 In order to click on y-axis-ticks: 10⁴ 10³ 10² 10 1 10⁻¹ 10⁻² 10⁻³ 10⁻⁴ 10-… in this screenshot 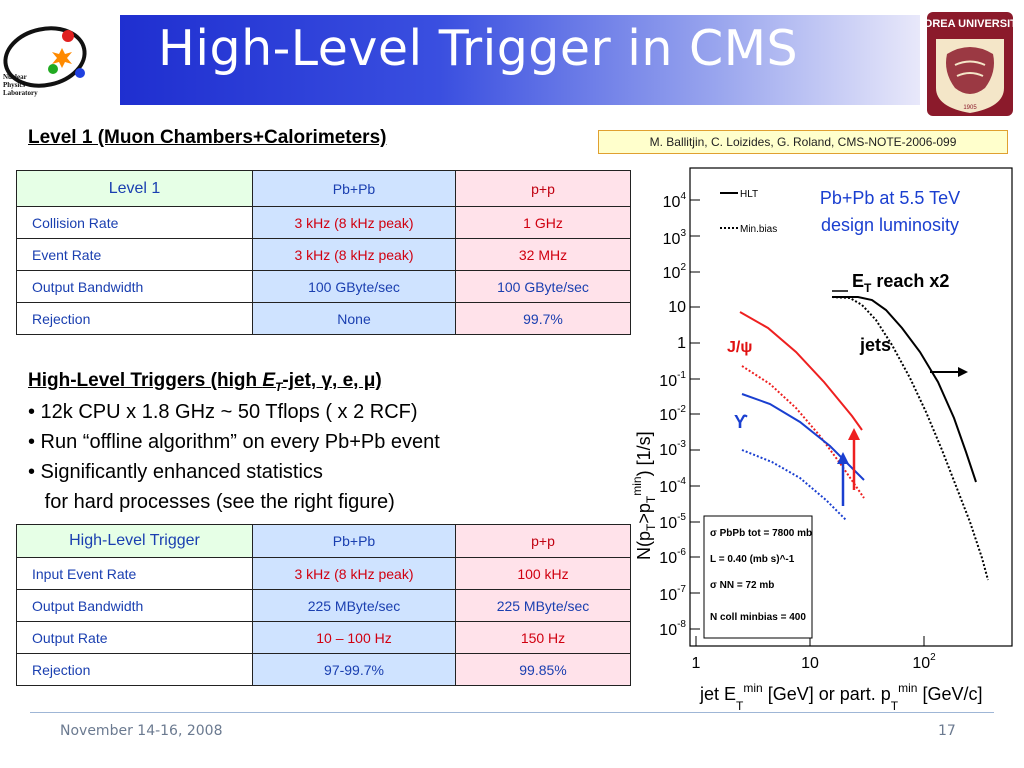, I will do `click(672, 415)`.